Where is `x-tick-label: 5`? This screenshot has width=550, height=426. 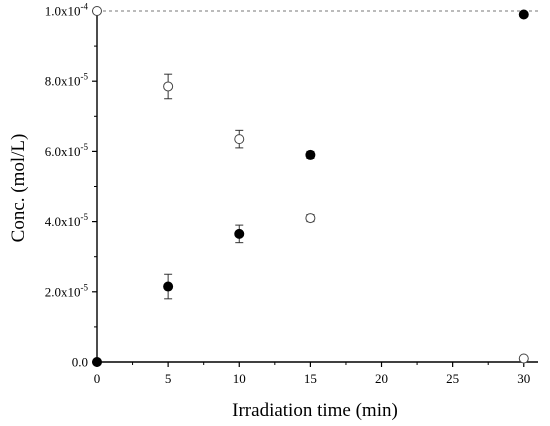 x-tick-label: 5 is located at coordinates (168, 378).